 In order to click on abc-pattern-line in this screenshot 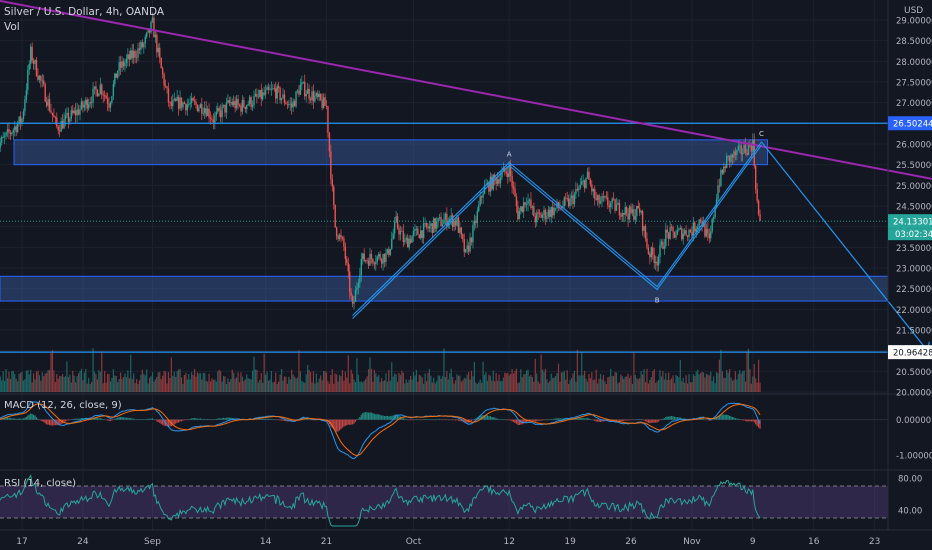, I will do `click(557, 231)`.